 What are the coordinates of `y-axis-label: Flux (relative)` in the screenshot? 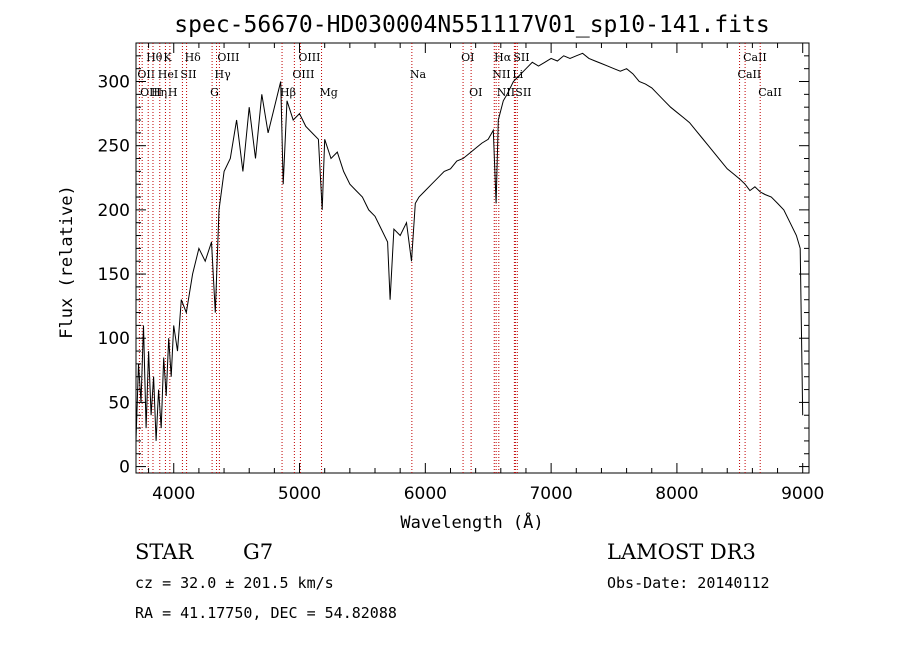 It's located at (67, 262).